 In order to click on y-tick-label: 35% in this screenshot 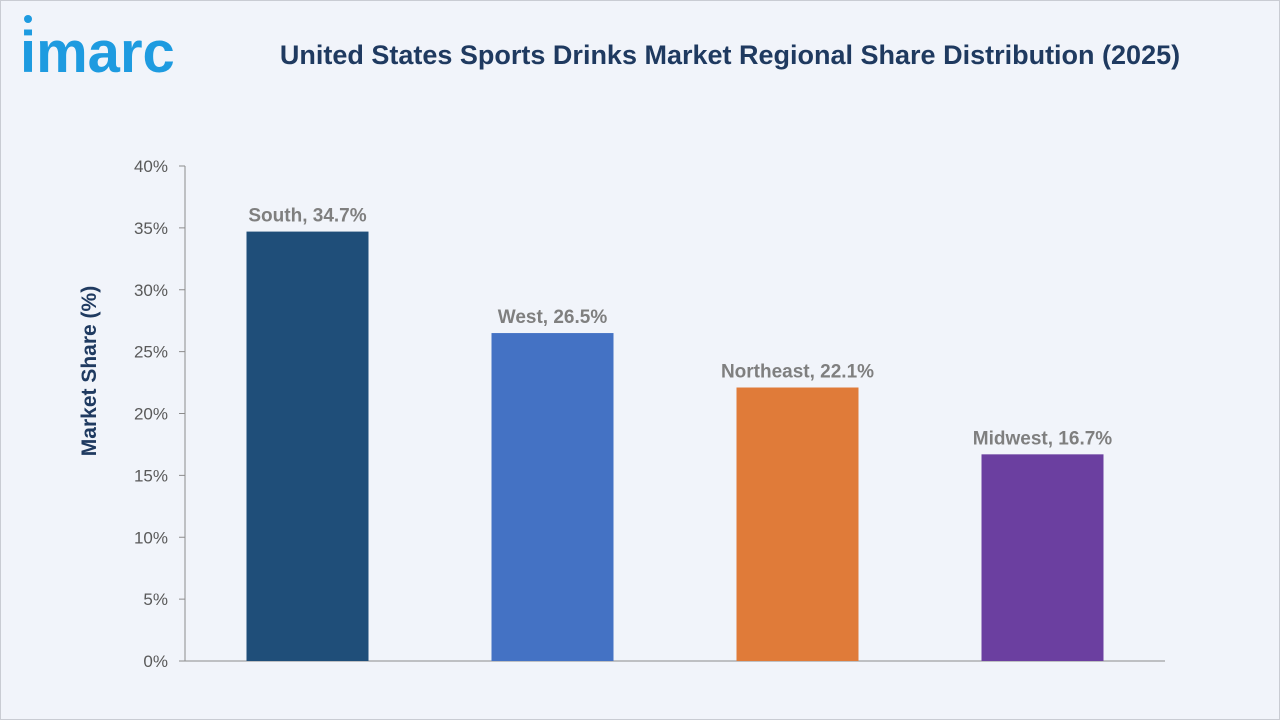, I will do `click(151, 228)`.